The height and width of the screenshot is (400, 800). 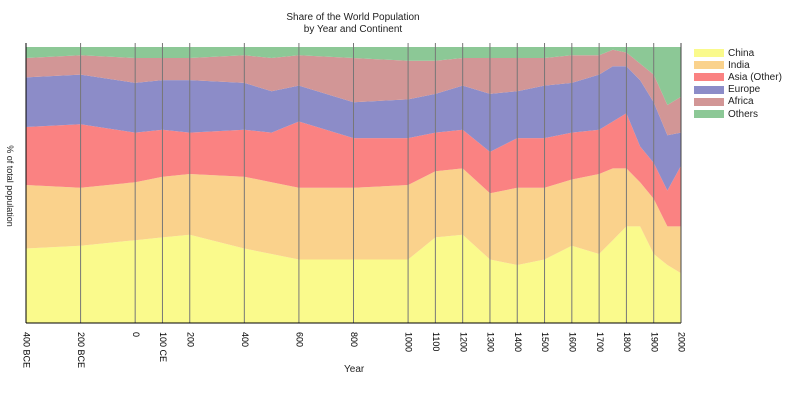 I want to click on x-tick-label-1900: 1900, so click(x=654, y=342).